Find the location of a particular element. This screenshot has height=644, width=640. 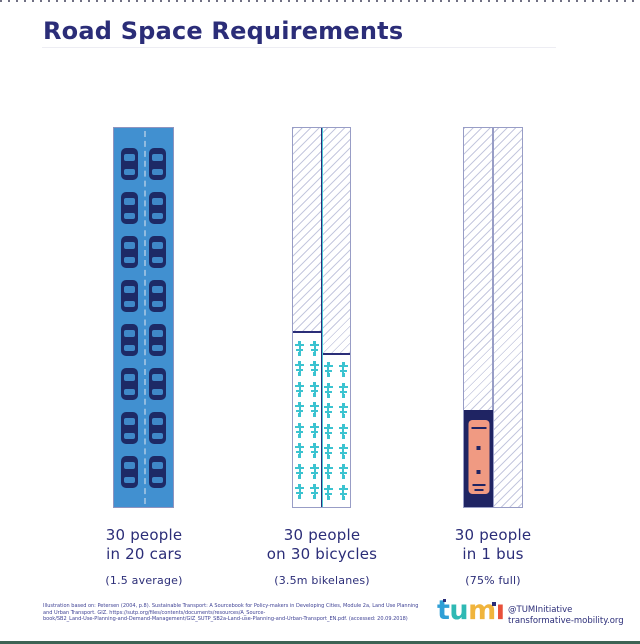

bus-road-illustration is located at coordinates (493, 317).